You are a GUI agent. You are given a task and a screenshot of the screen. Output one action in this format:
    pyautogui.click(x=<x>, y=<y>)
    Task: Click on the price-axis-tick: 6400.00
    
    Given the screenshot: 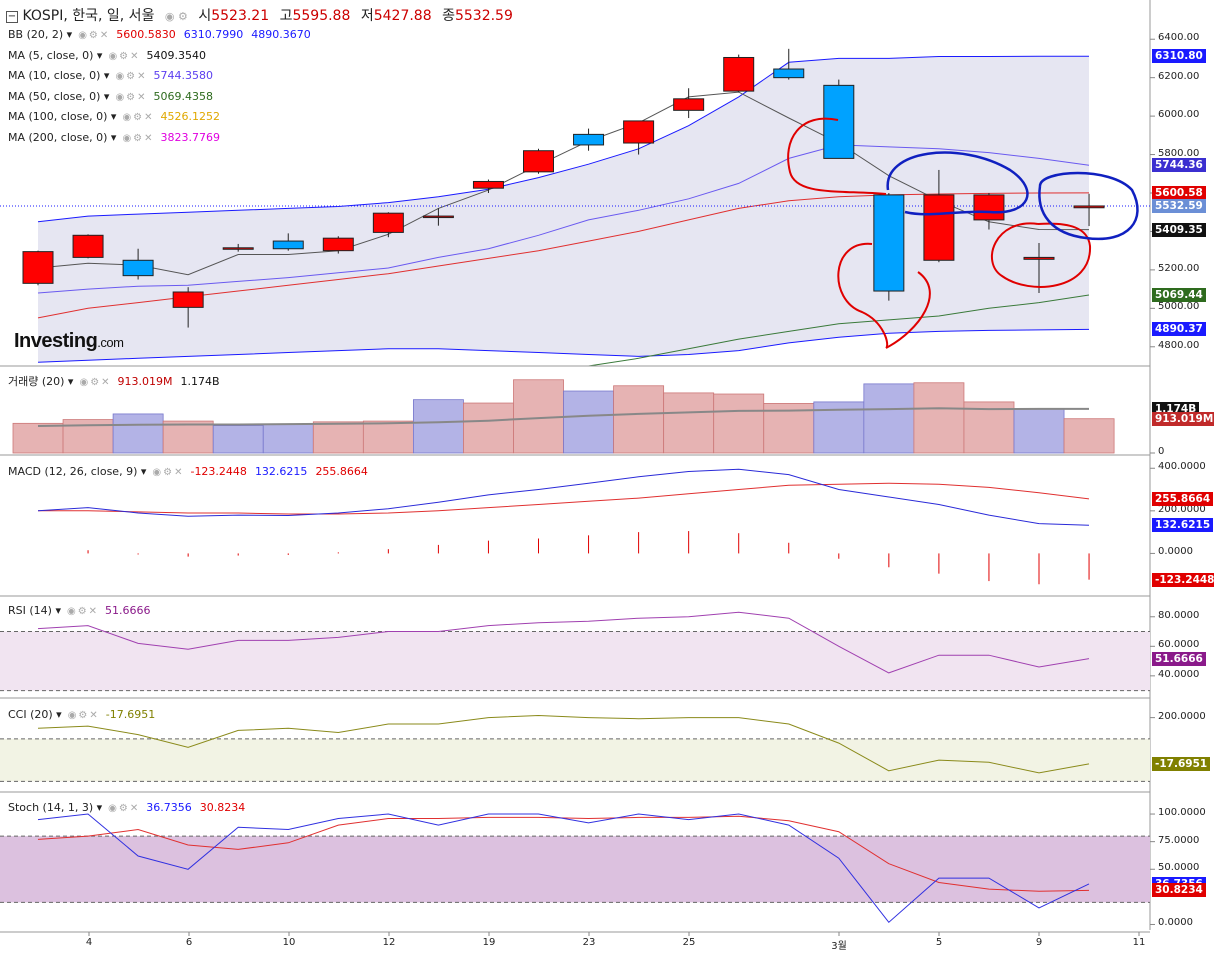 What is the action you would take?
    pyautogui.click(x=1179, y=38)
    